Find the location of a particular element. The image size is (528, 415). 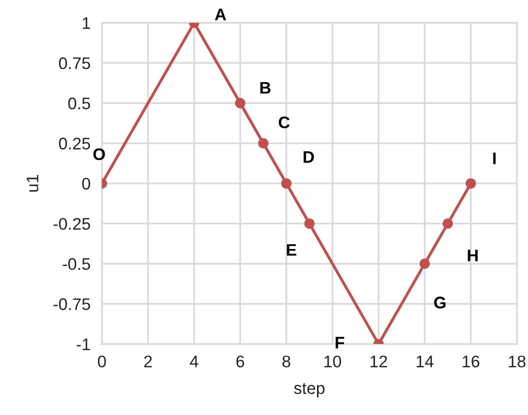

y-tick-label: 0.25 is located at coordinates (74, 144).